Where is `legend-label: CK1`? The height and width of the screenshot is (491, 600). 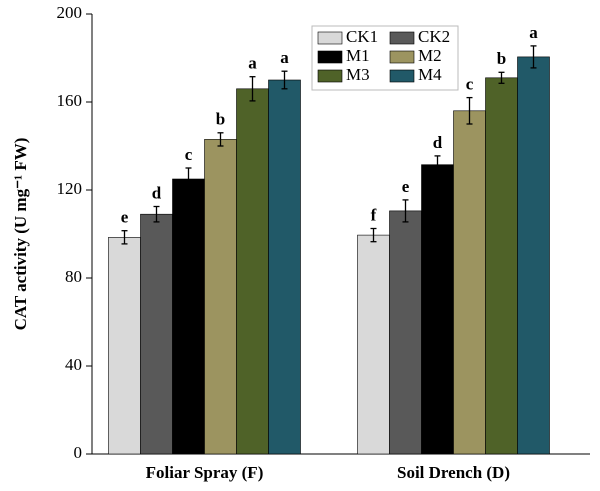
legend-label: CK1 is located at coordinates (362, 36).